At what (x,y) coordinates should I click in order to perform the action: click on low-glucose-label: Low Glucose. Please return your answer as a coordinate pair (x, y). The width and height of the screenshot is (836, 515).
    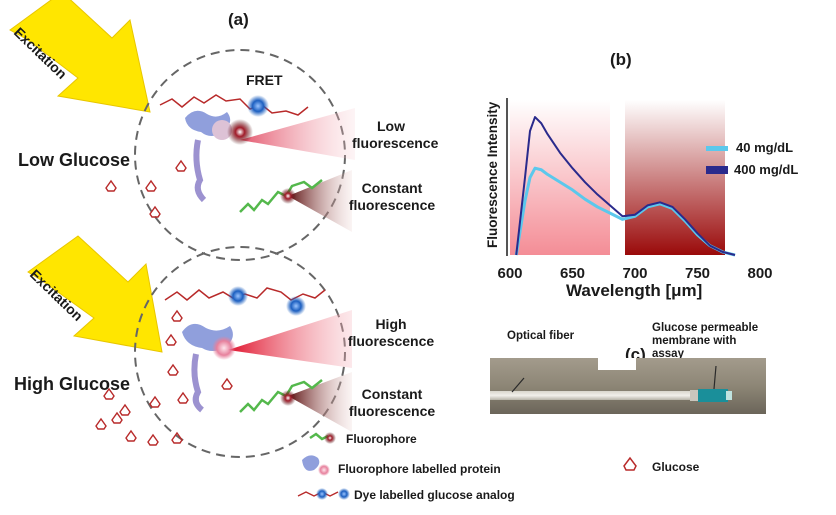
    Looking at the image, I should click on (74, 160).